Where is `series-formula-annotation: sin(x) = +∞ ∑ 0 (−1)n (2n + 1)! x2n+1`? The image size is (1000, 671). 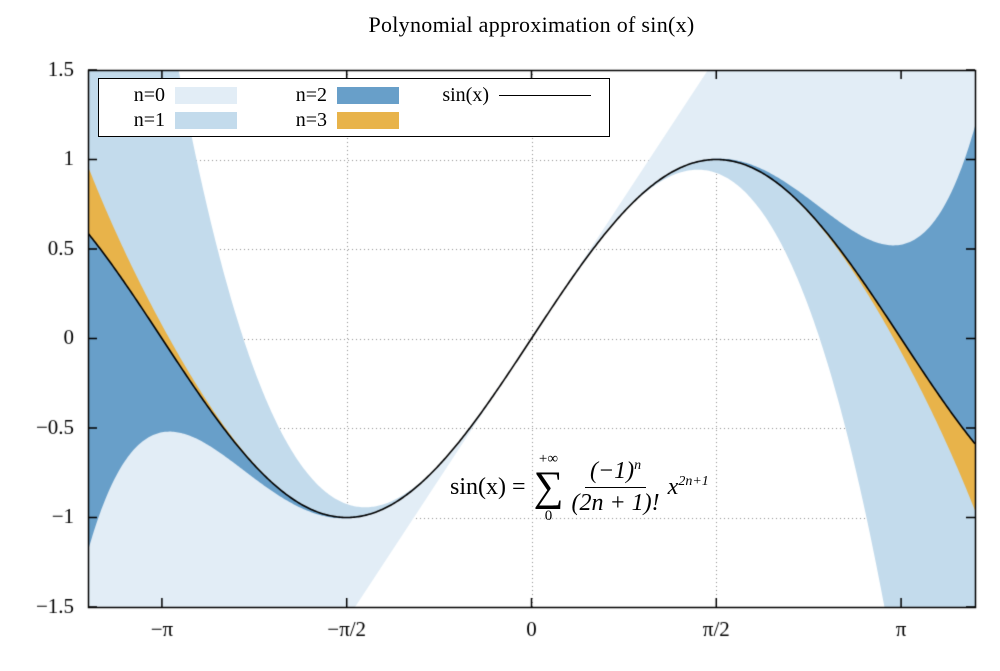 series-formula-annotation: sin(x) = +∞ ∑ 0 (−1)n (2n + 1)! x2n+1 is located at coordinates (579, 488).